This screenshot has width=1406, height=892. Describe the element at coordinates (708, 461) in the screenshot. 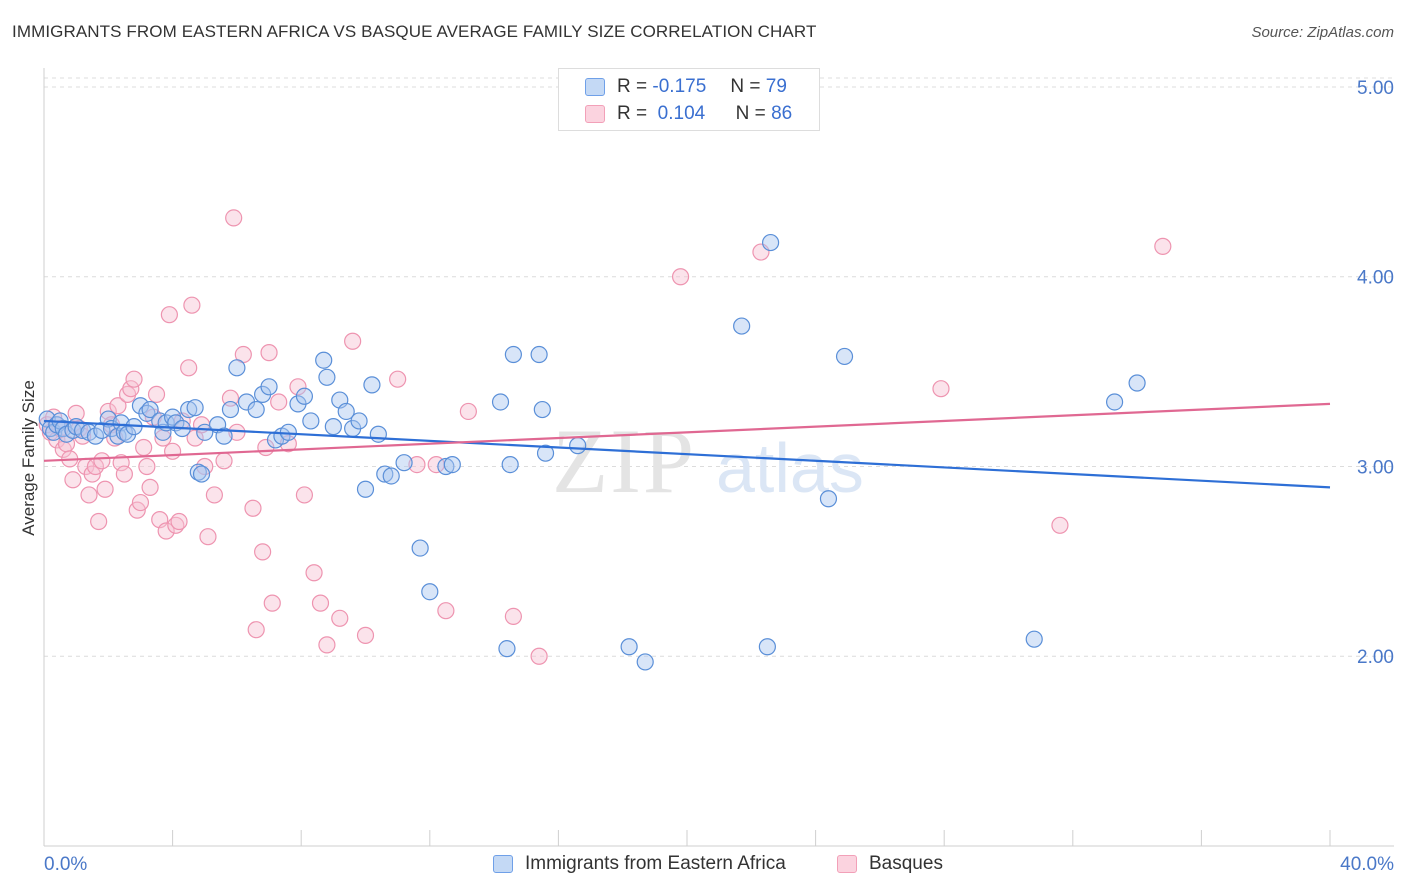

I see `watermark: ZIP atlas` at that location.